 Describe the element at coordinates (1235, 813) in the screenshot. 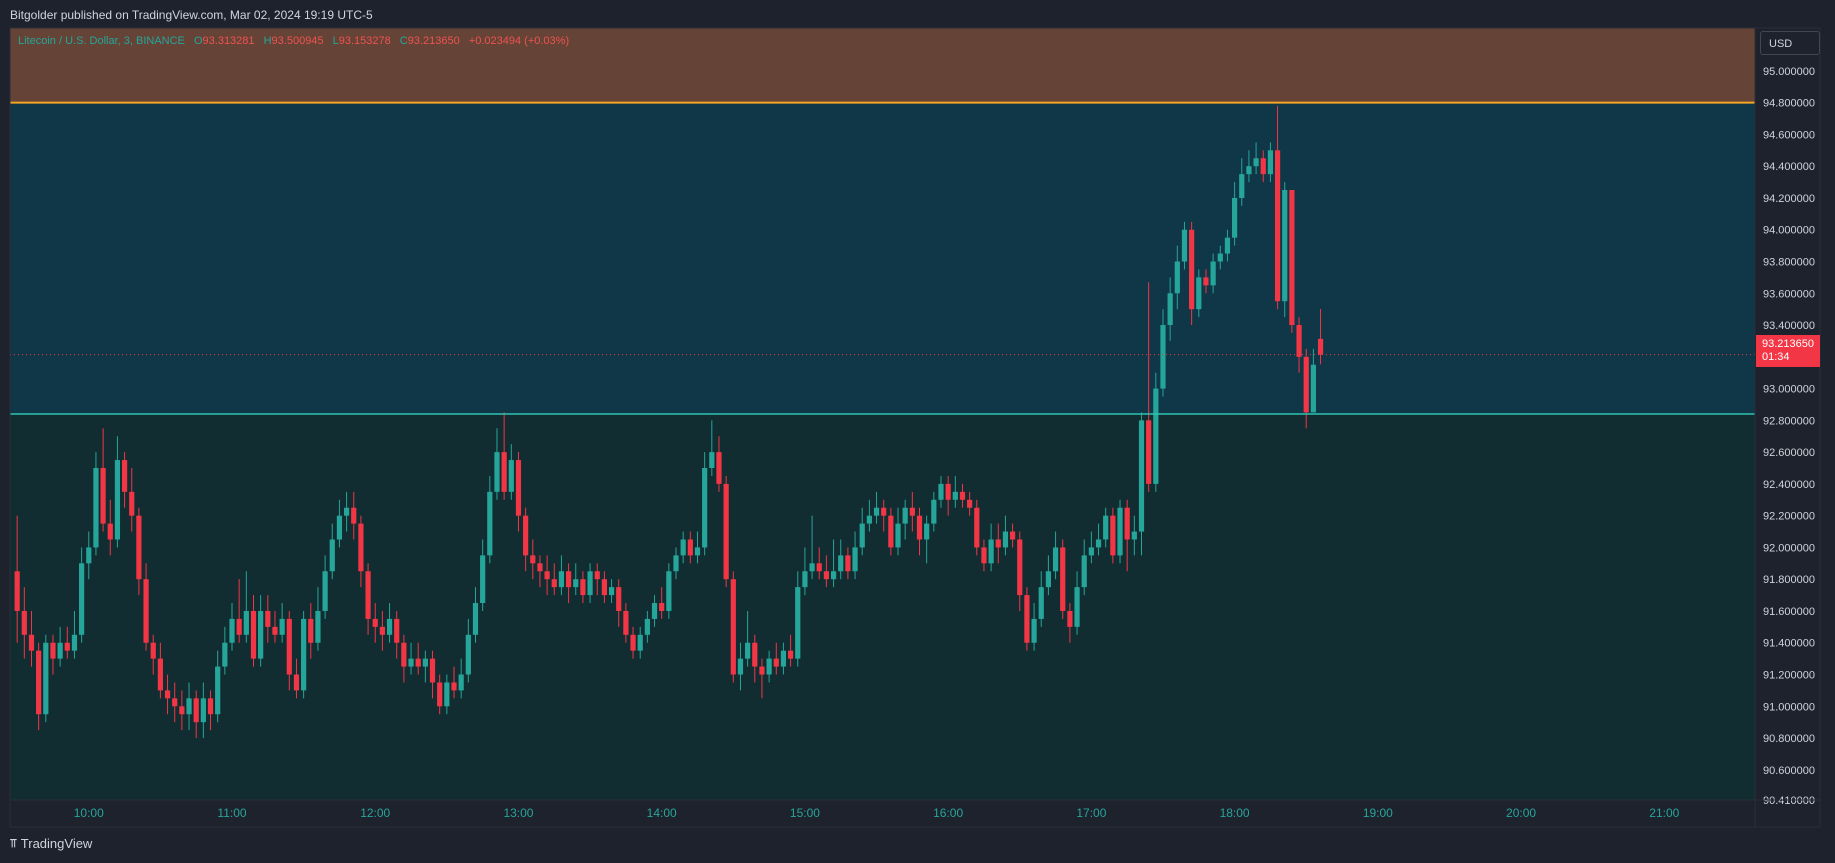

I see `x-tick-label: 18:00` at that location.